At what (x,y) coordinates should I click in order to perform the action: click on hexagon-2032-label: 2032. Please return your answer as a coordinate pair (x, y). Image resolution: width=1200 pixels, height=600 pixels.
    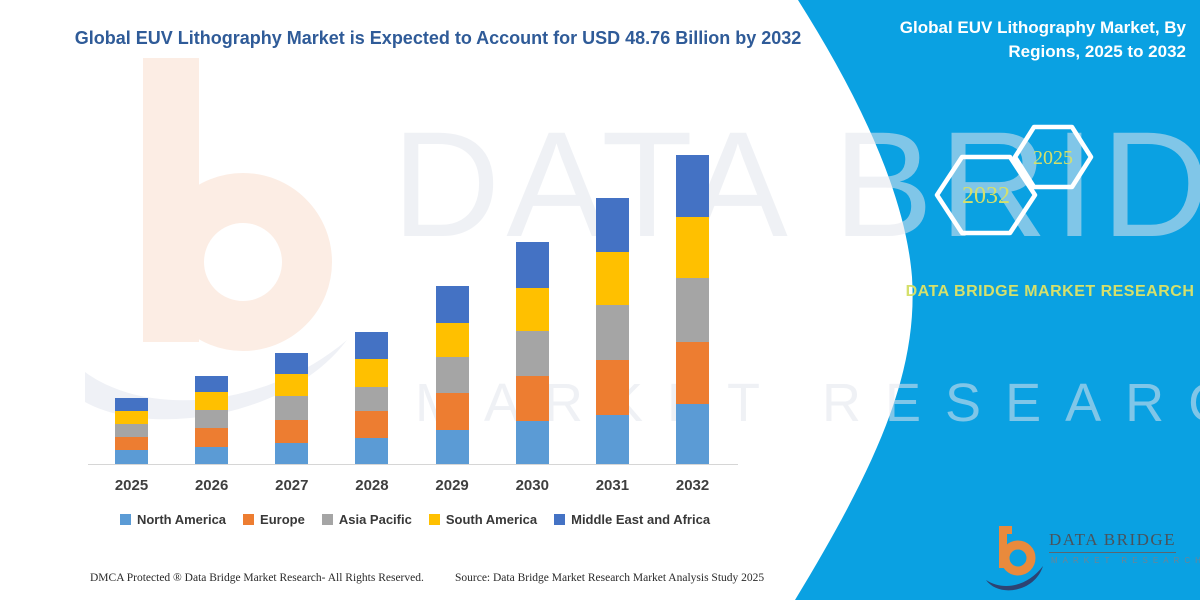
    Looking at the image, I should click on (986, 196).